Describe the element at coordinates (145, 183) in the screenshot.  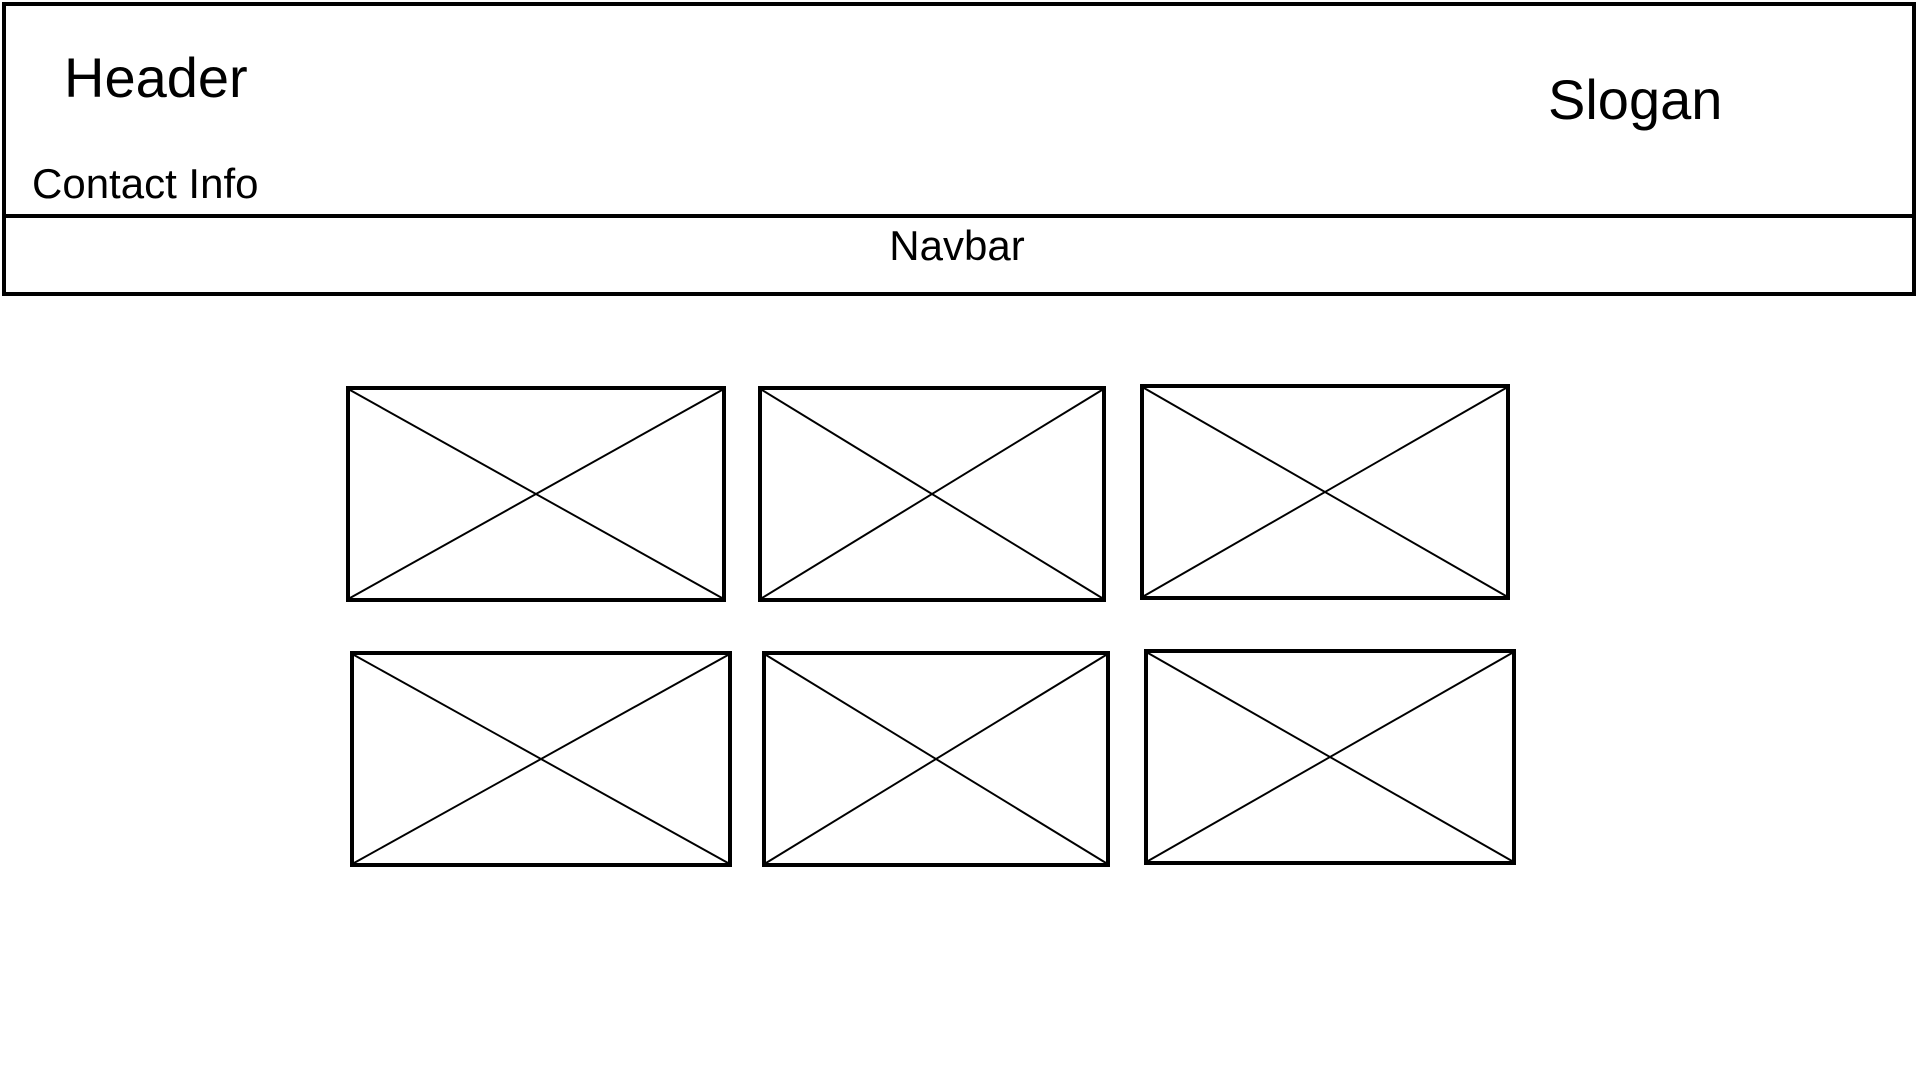
I see `contact-info: Contact Info` at that location.